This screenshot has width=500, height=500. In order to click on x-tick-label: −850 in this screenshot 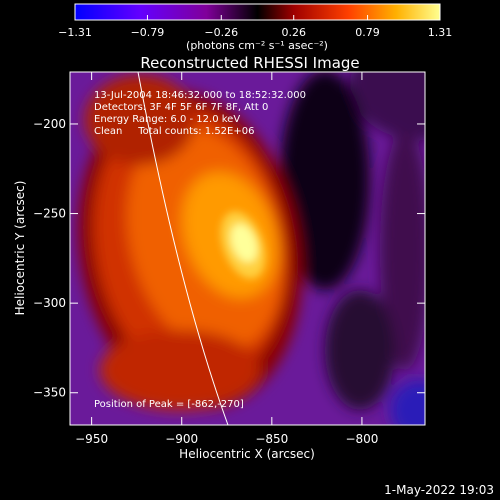, I will do `click(271, 439)`.